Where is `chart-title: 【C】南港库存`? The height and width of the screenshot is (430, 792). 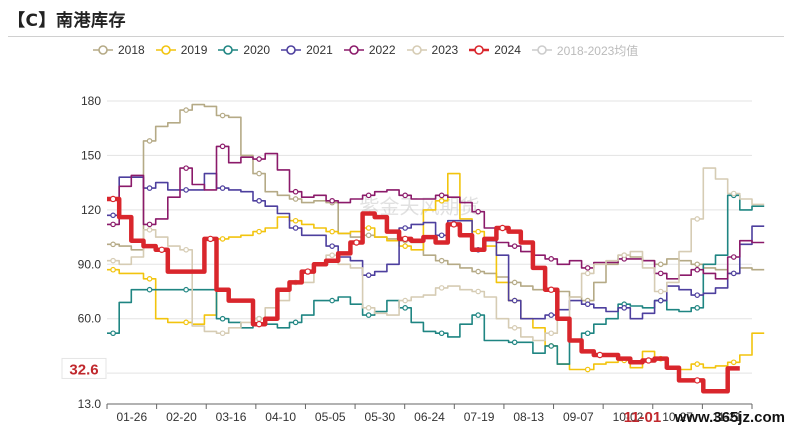
chart-title: 【C】南港库存 is located at coordinates (67, 21).